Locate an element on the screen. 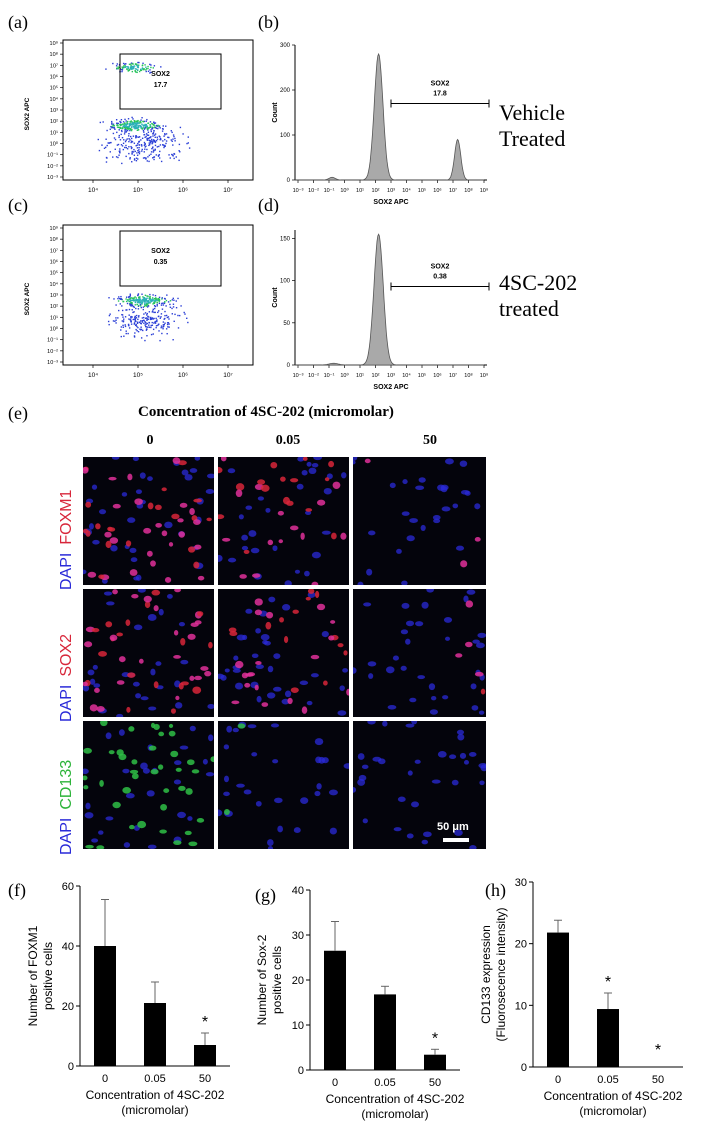  x-tick-label: 50 is located at coordinates (658, 1080).